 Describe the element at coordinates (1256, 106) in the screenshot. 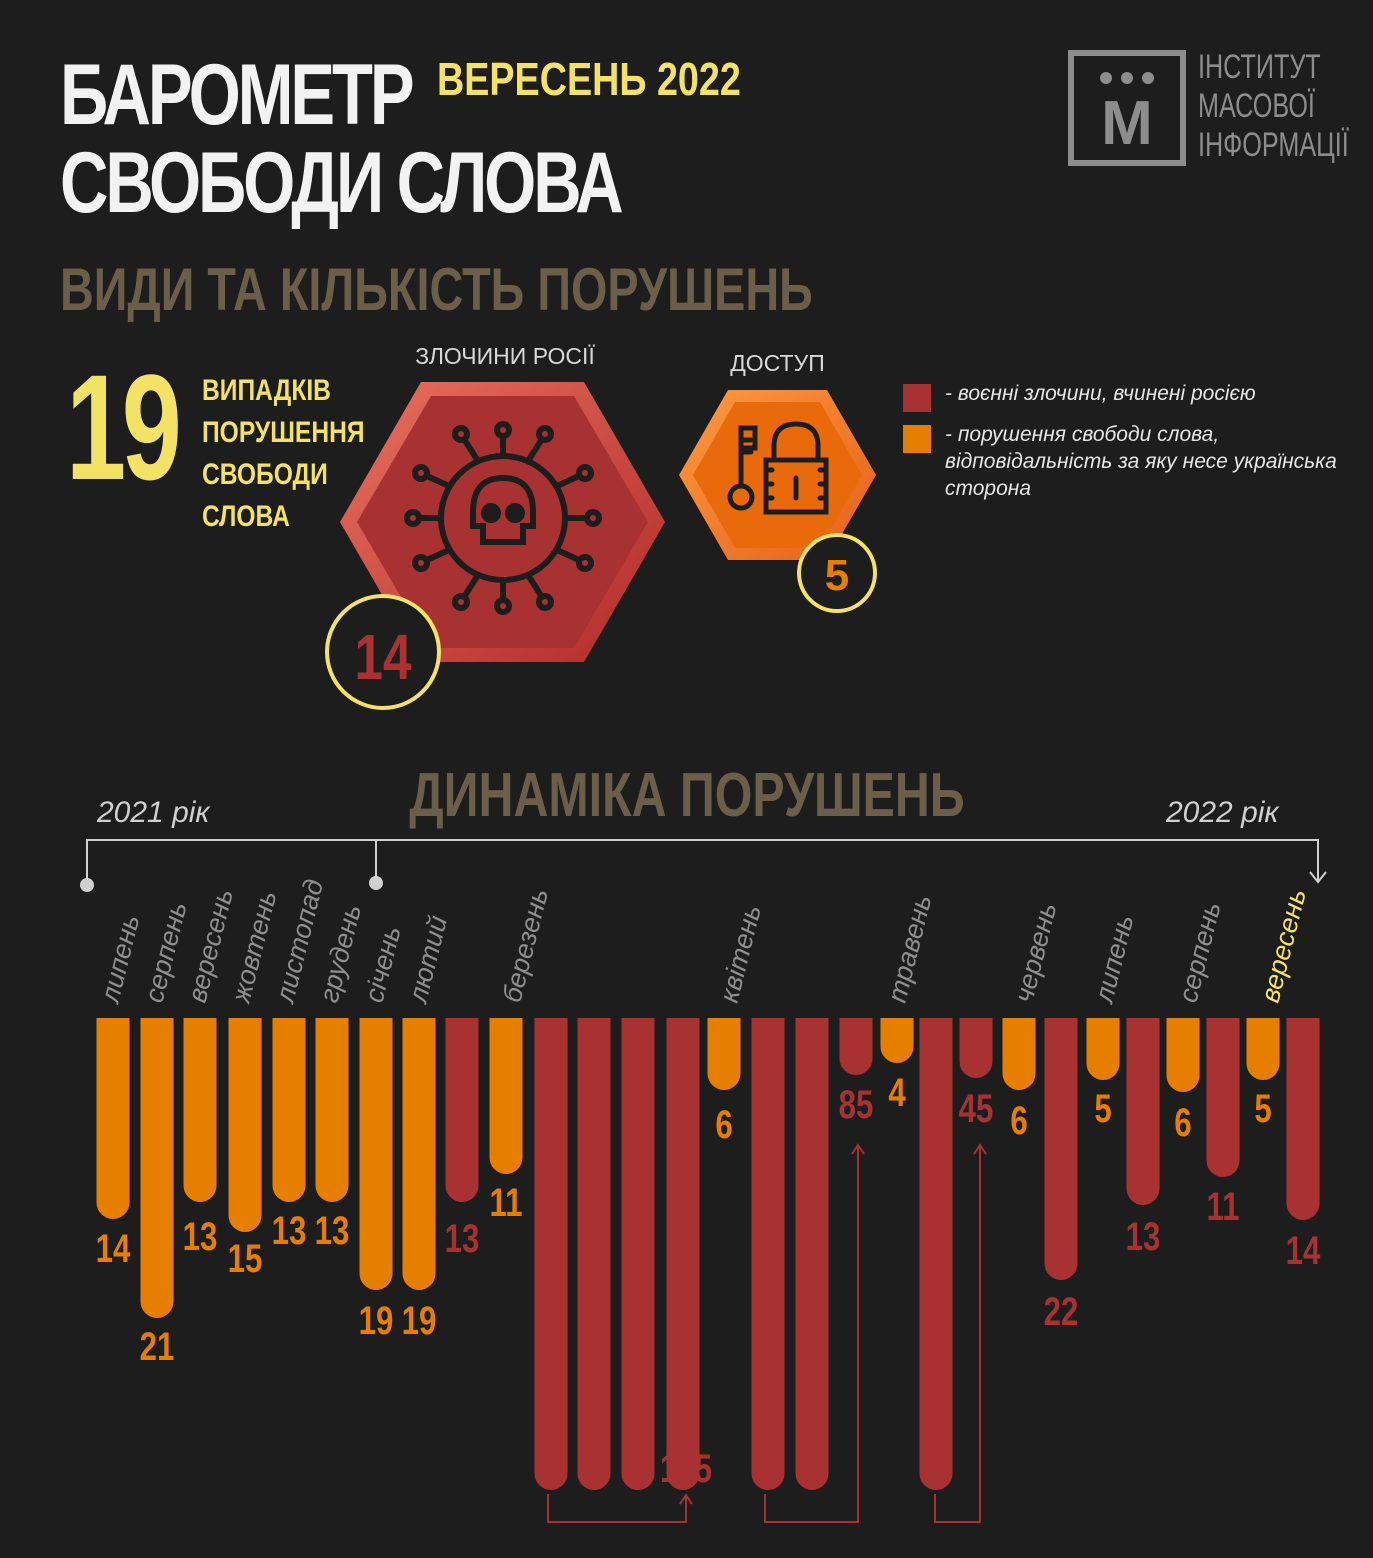

I see `logo-text-line: МАСОВОЇ` at that location.